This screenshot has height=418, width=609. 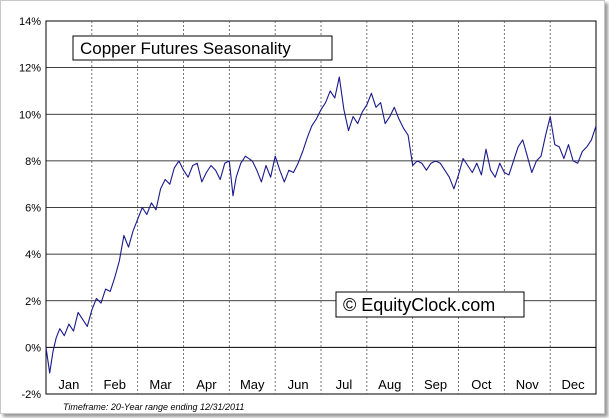 I want to click on y-tick-label: 6%, so click(x=33, y=209).